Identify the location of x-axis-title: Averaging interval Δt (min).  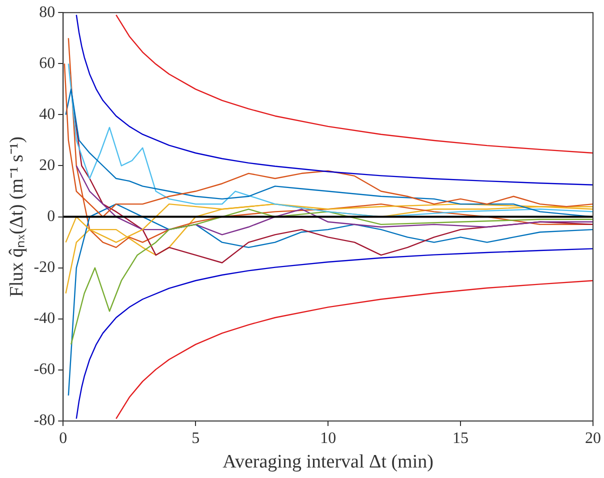
(328, 462).